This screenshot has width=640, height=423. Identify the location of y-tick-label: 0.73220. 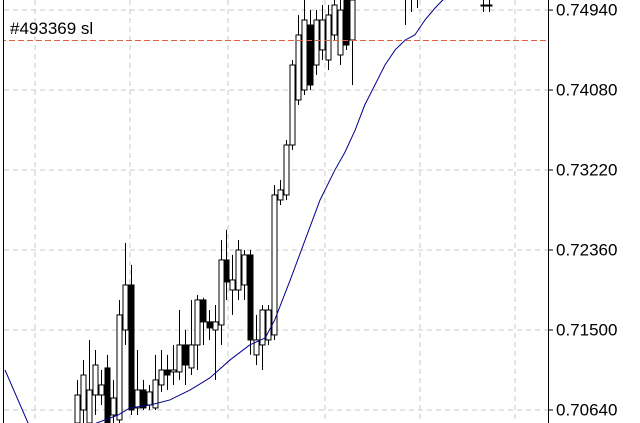
(586, 170).